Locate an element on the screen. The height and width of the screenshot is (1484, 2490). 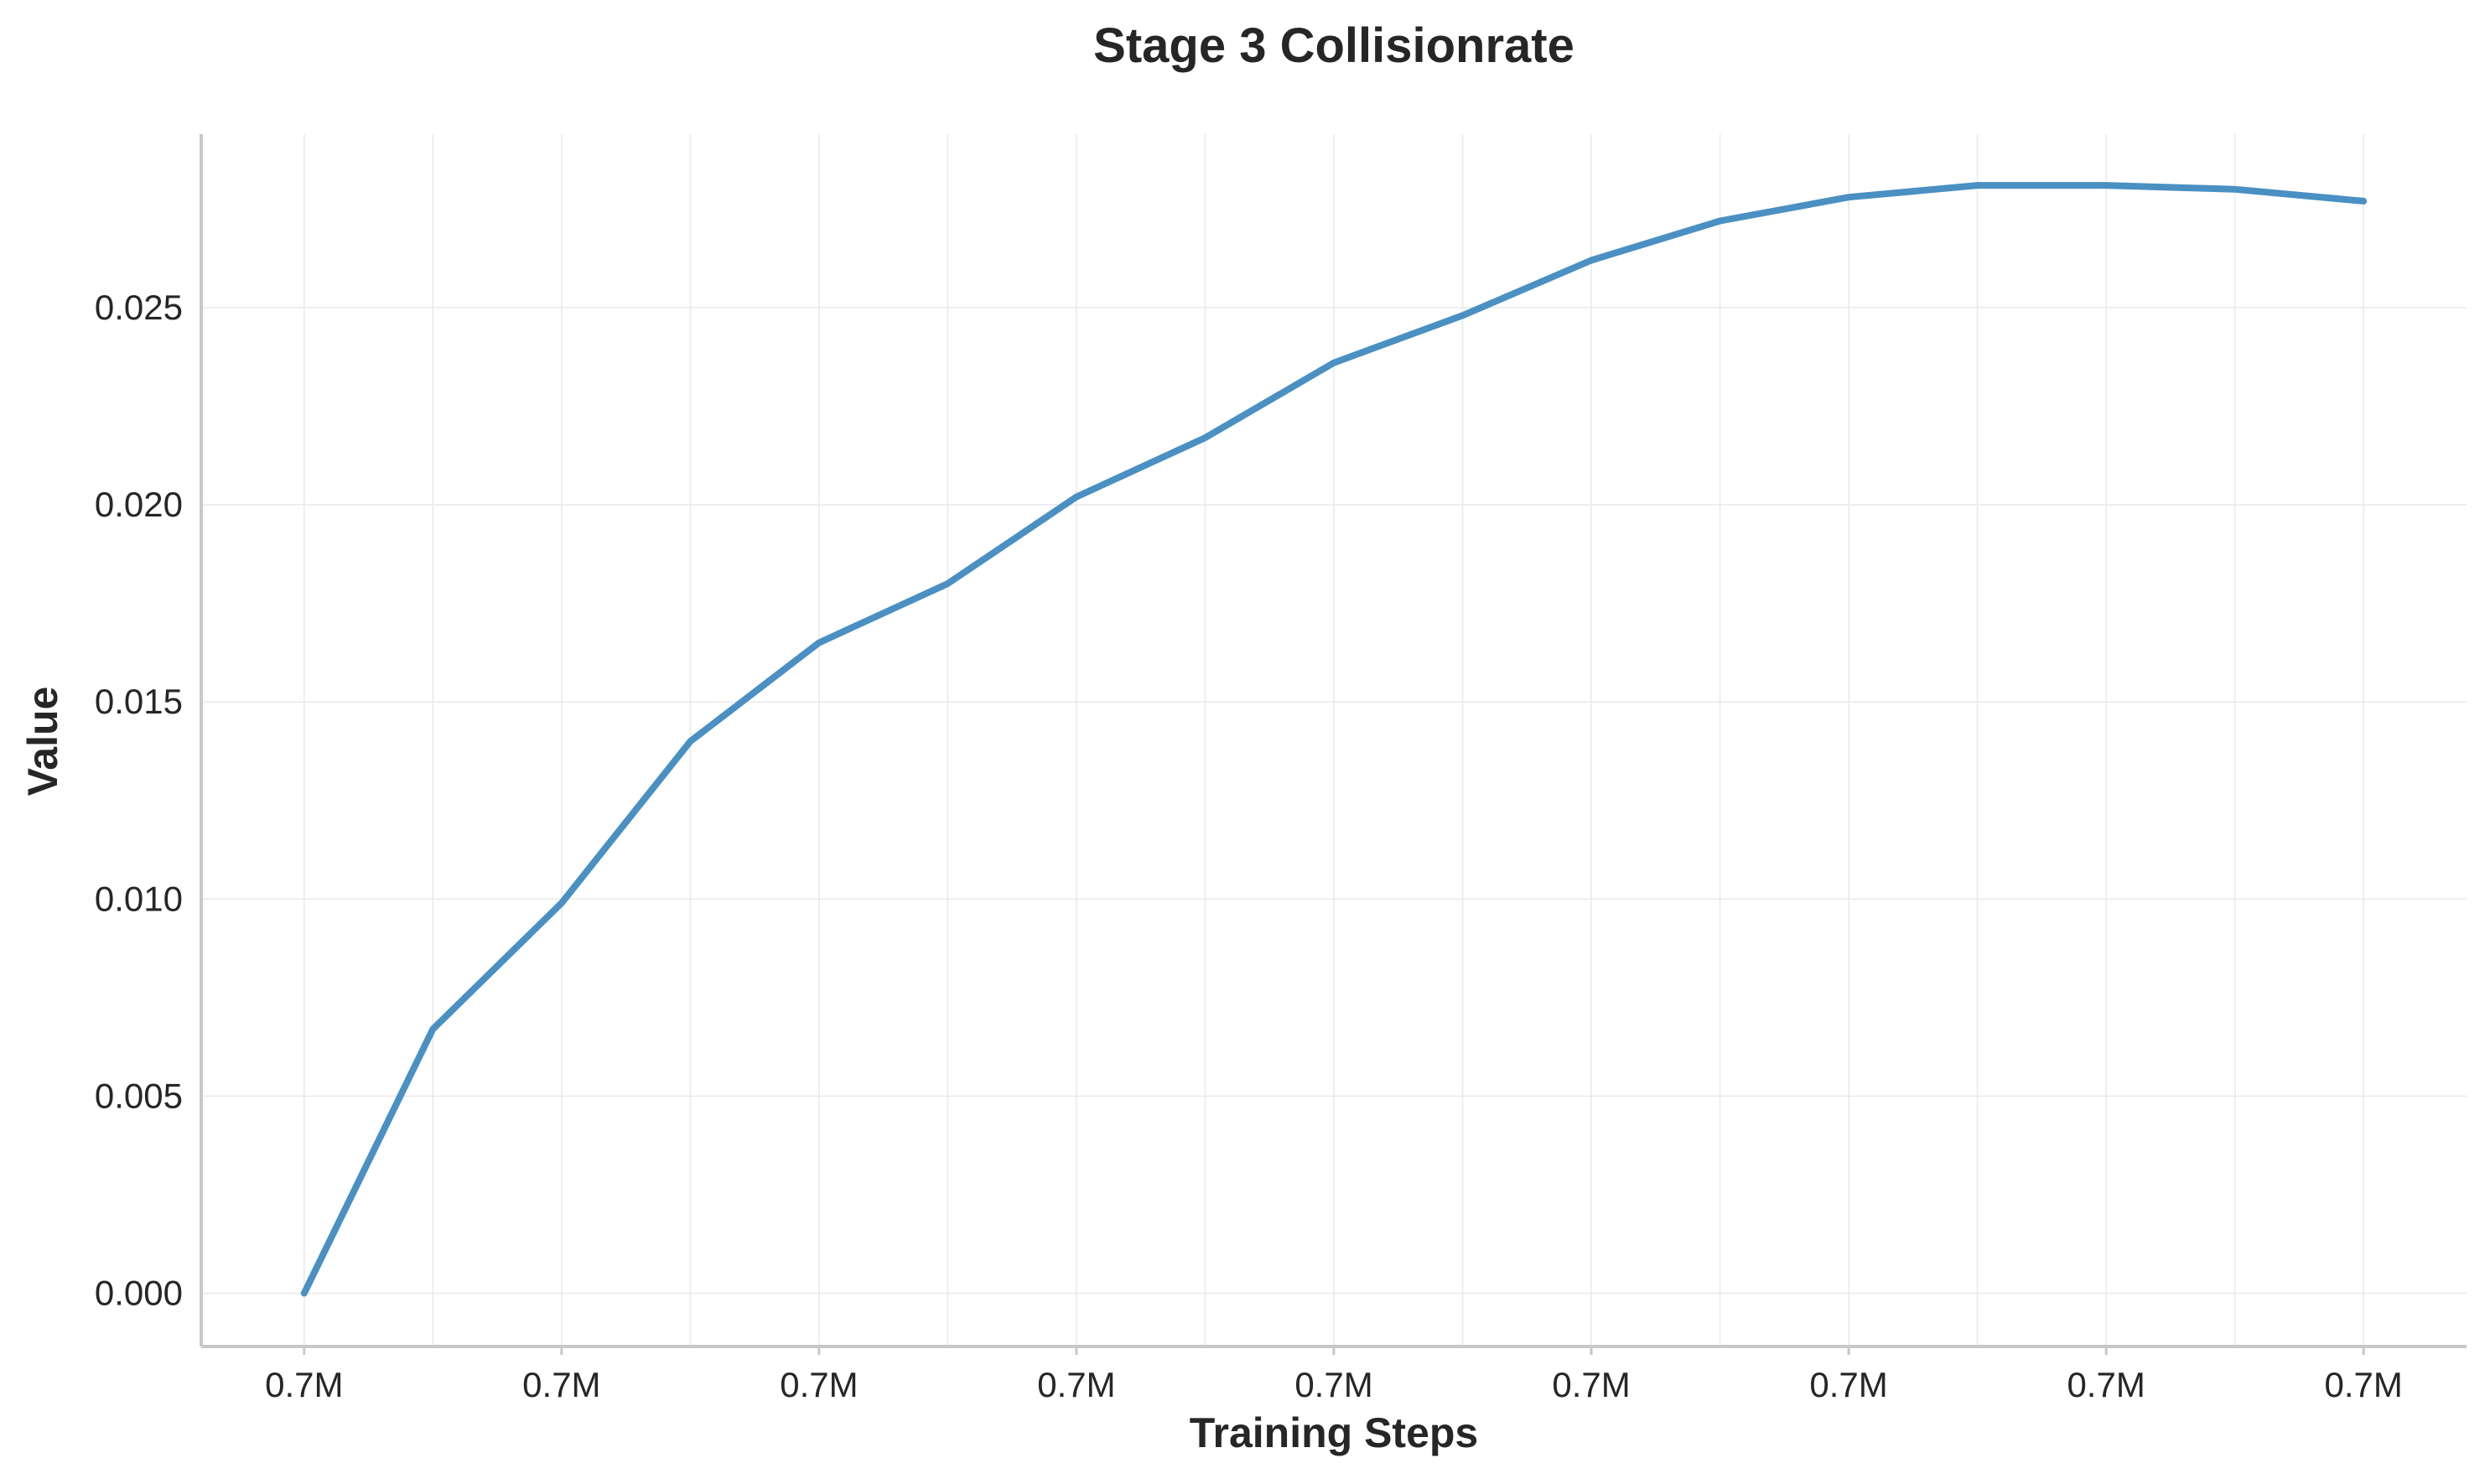
x-axis-label: Training Steps is located at coordinates (1334, 1432).